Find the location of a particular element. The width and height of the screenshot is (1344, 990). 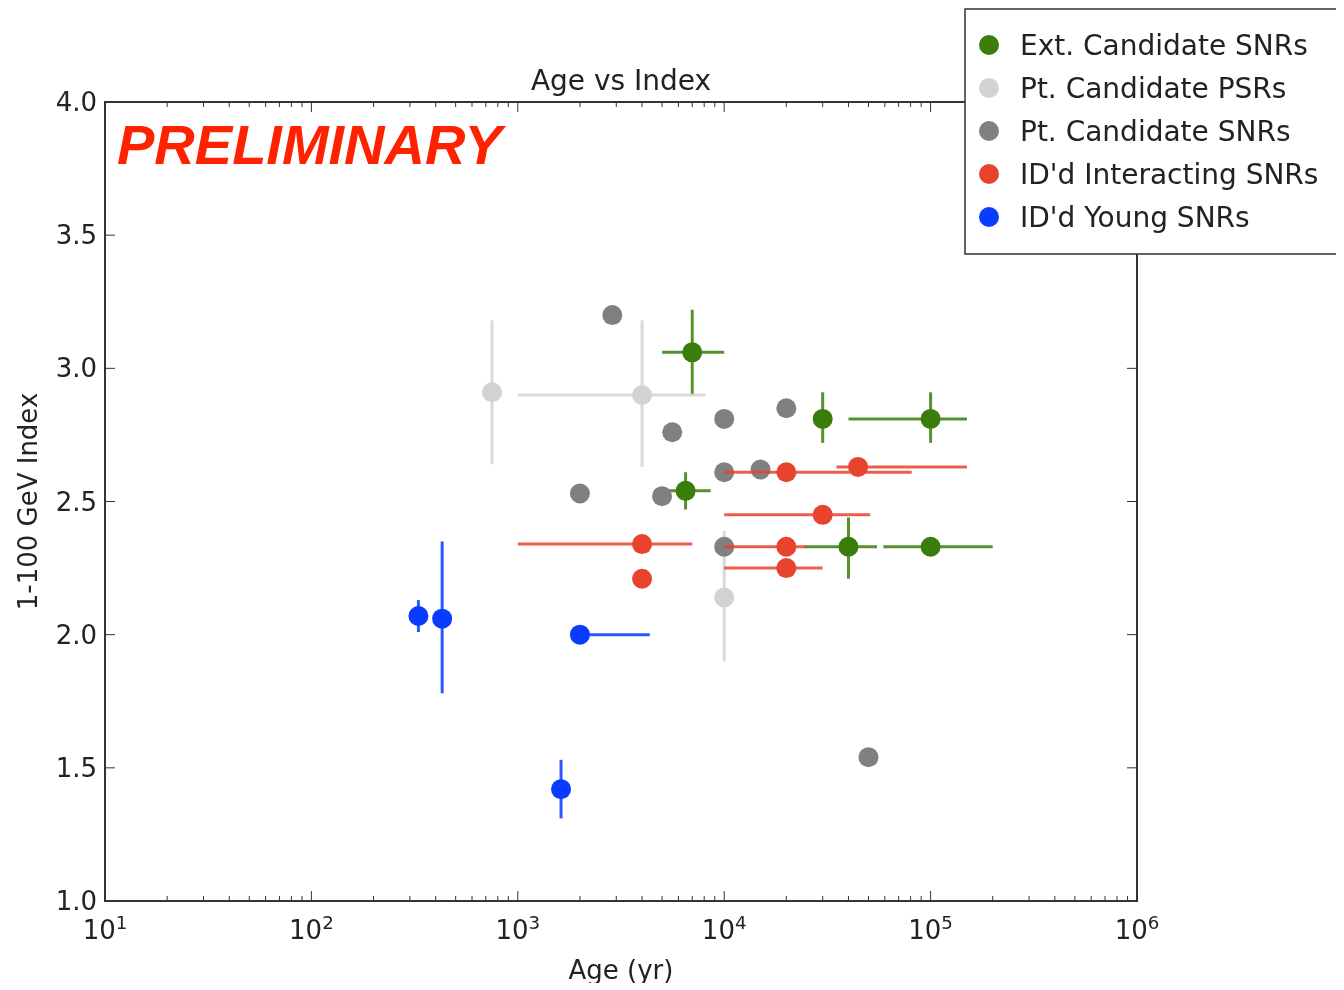

y-tick-label: 3.5 is located at coordinates (76, 235).